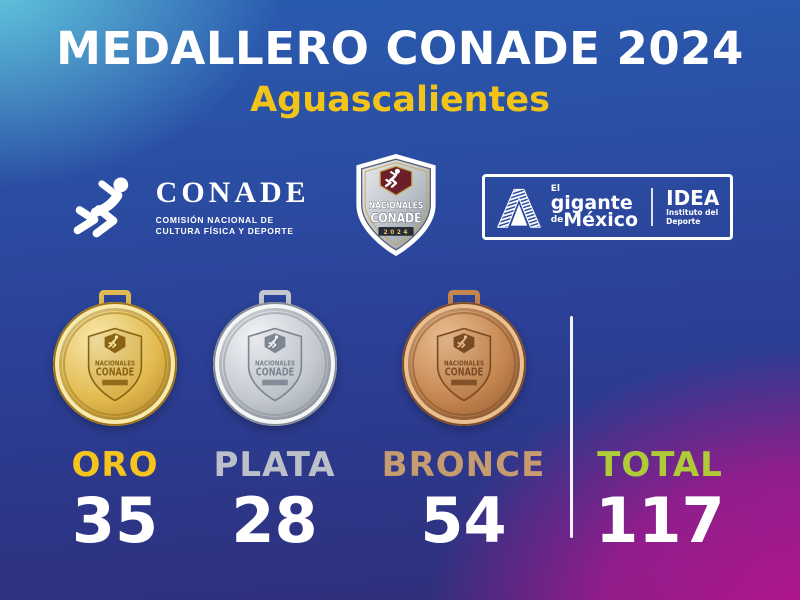 The height and width of the screenshot is (600, 800). I want to click on crest-runner-icon, so click(392, 178).